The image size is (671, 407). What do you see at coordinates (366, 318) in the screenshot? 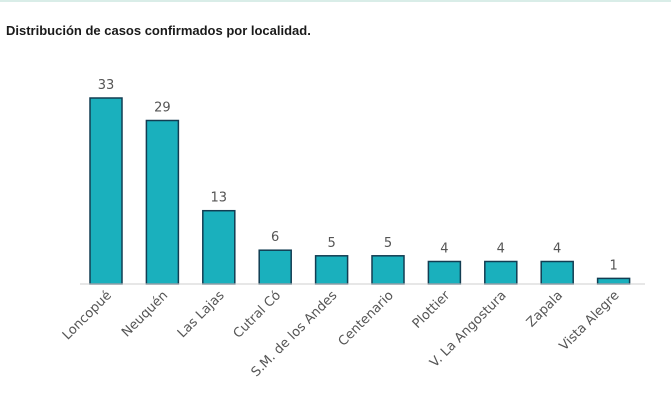
I see `x-tick-label-5: Centenario` at bounding box center [366, 318].